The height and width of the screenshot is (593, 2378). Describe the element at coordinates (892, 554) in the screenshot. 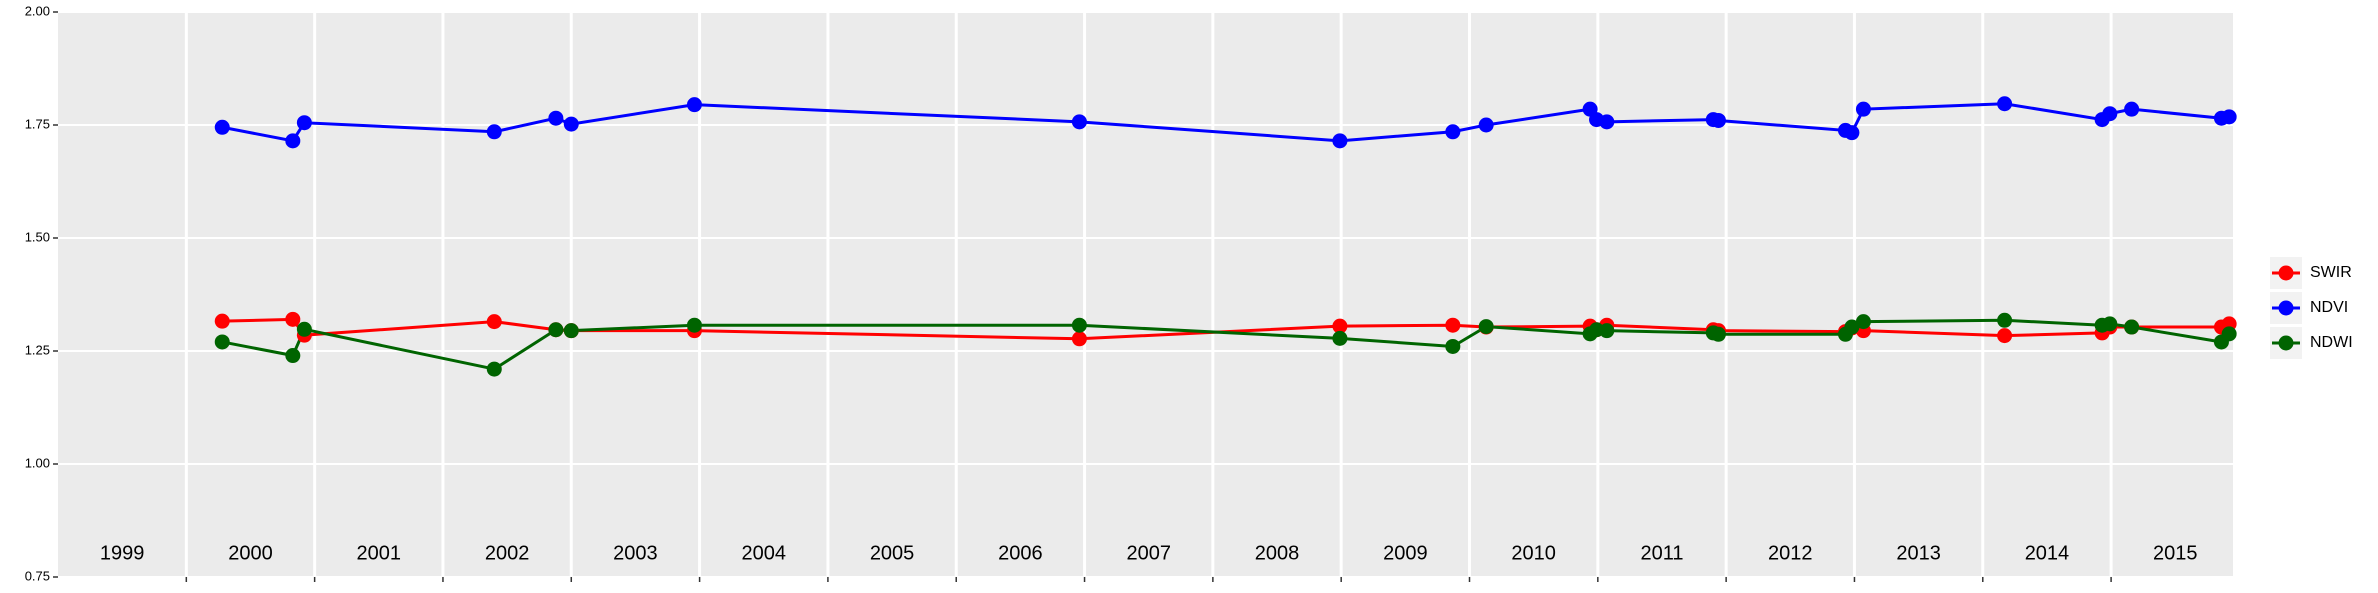

I see `year-label: 2005` at that location.